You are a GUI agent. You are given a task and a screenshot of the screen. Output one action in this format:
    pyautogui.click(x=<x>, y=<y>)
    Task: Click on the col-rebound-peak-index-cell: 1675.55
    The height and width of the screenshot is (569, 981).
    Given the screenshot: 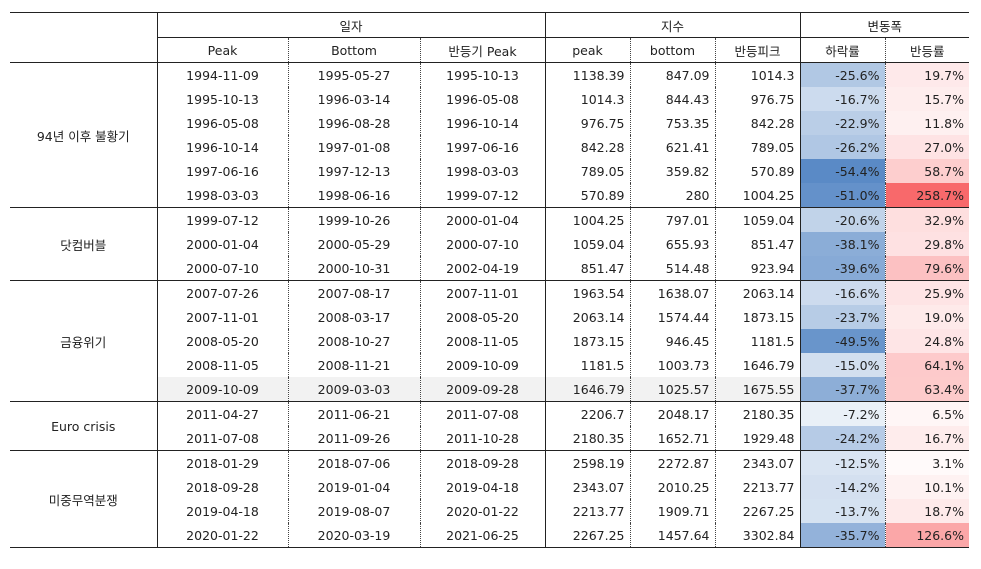 What is the action you would take?
    pyautogui.click(x=757, y=389)
    